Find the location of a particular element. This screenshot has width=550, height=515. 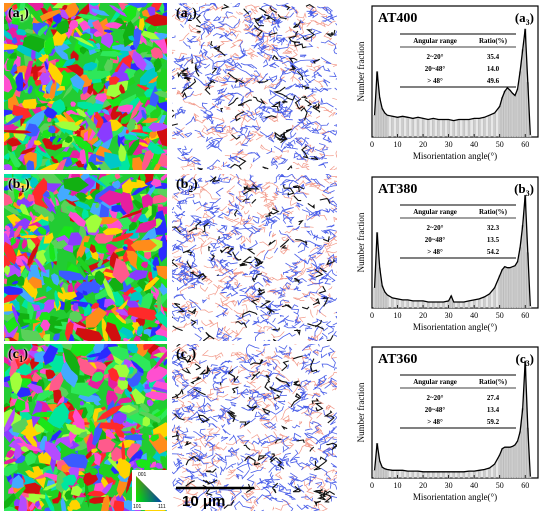

table-cell: 49.6 is located at coordinates (493, 81).